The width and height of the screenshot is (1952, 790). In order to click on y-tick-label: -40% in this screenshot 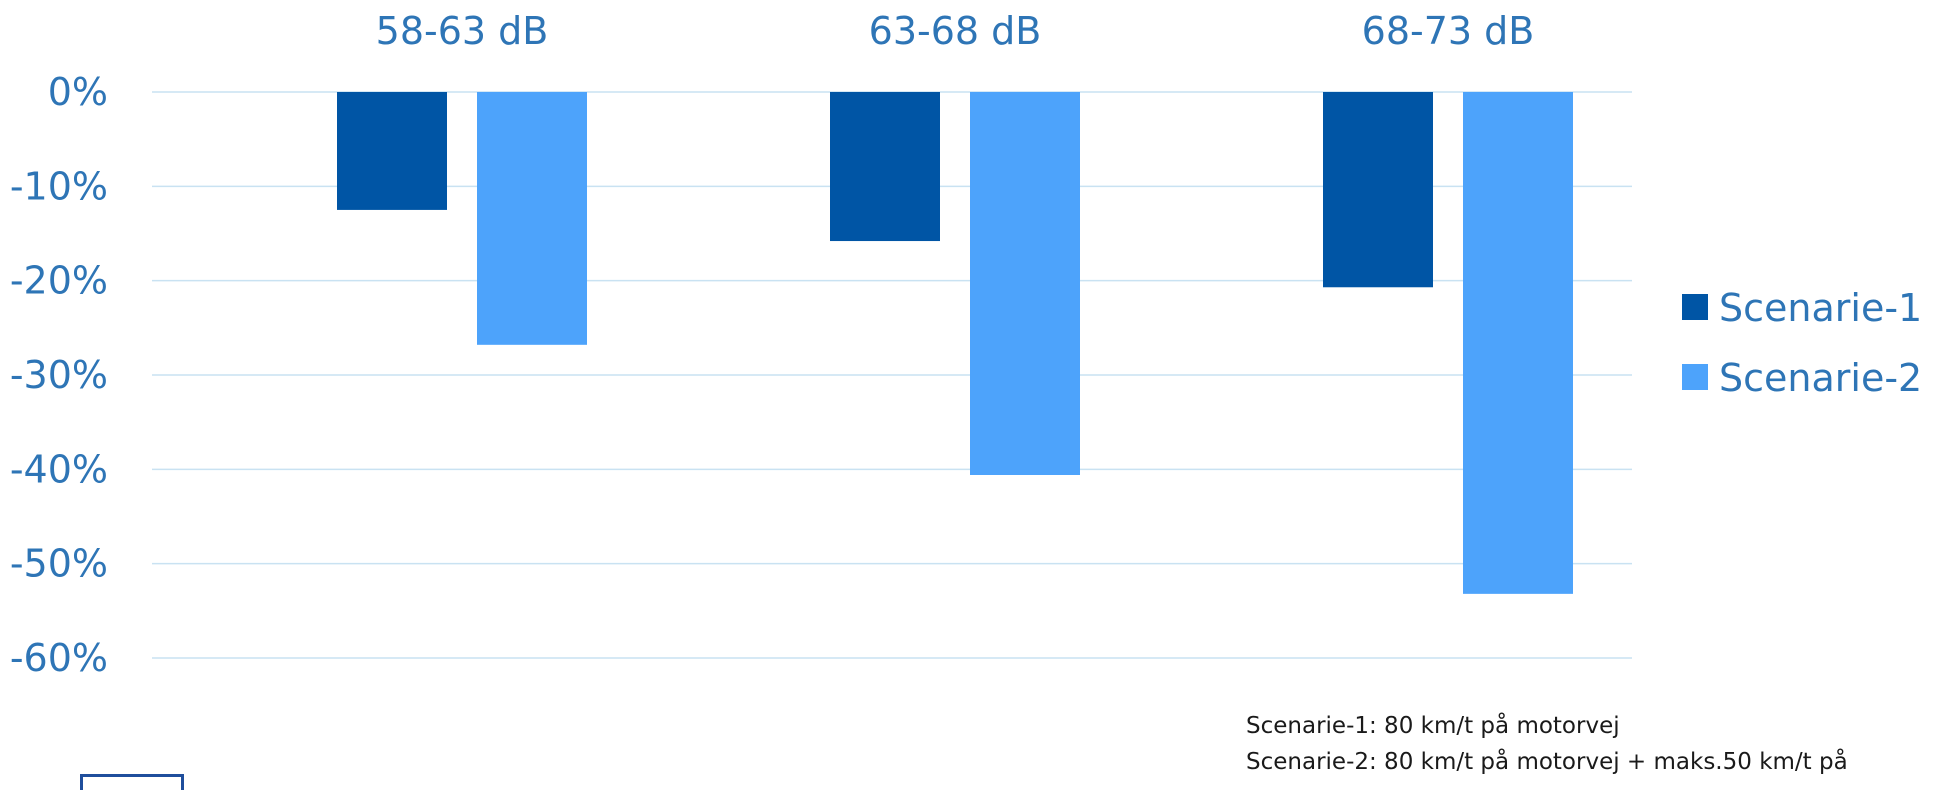, I will do `click(59, 469)`.